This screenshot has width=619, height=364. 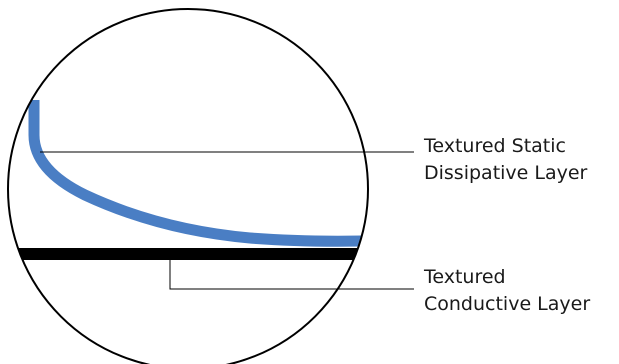 I want to click on conductive-leader-line, so click(x=291, y=275).